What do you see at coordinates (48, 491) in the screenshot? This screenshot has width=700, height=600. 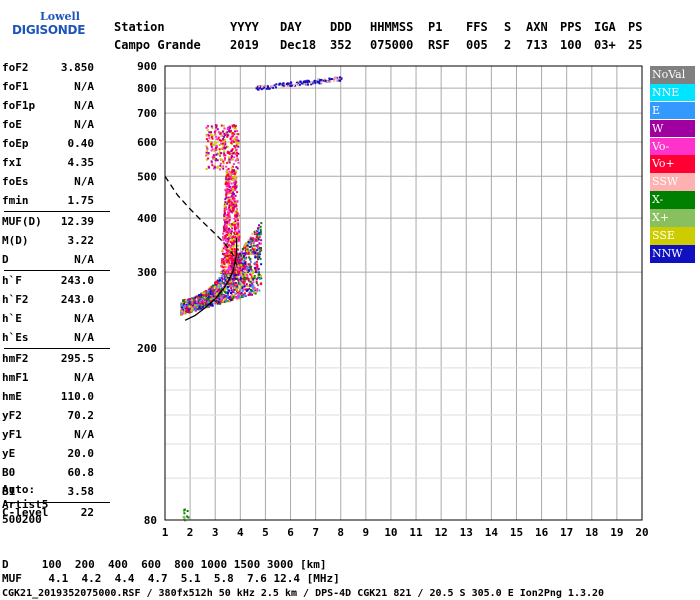 I see `parameter-row: B1 3.58` at bounding box center [48, 491].